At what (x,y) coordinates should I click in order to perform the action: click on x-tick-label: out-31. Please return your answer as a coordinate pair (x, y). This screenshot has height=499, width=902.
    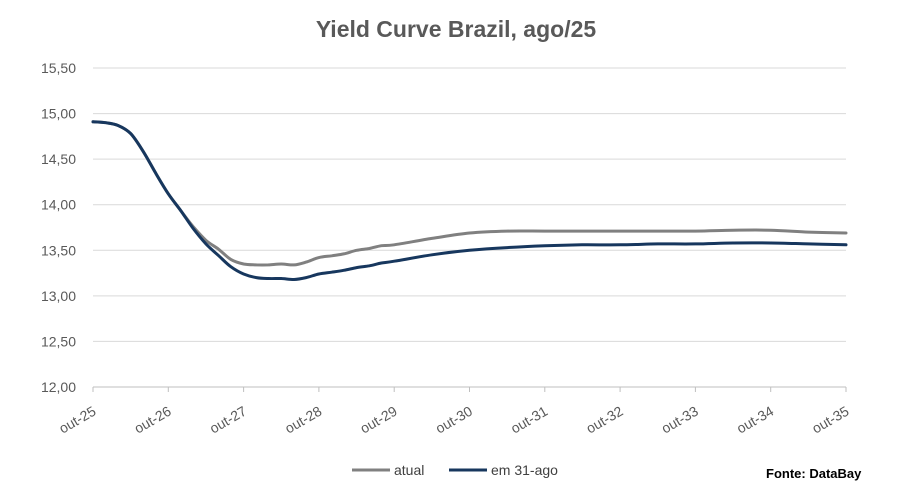
    Looking at the image, I should click on (529, 420).